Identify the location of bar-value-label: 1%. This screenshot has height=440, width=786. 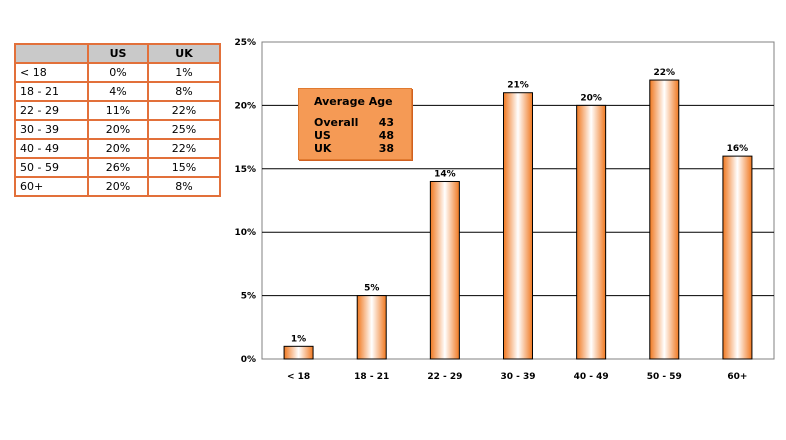
(298, 339).